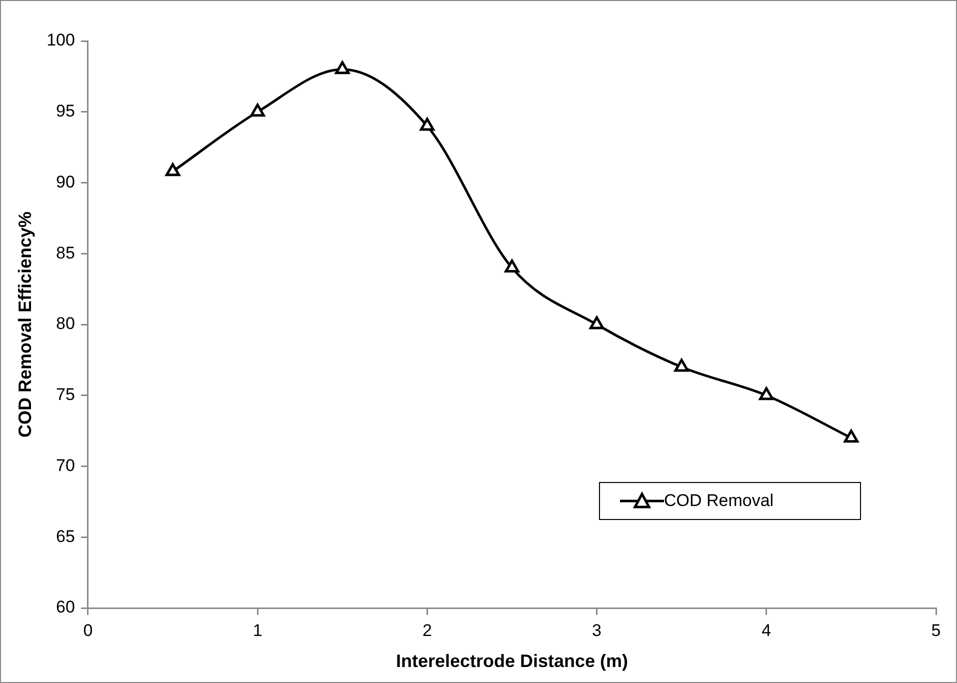  Describe the element at coordinates (65, 465) in the screenshot. I see `y-tick-label: 70` at that location.